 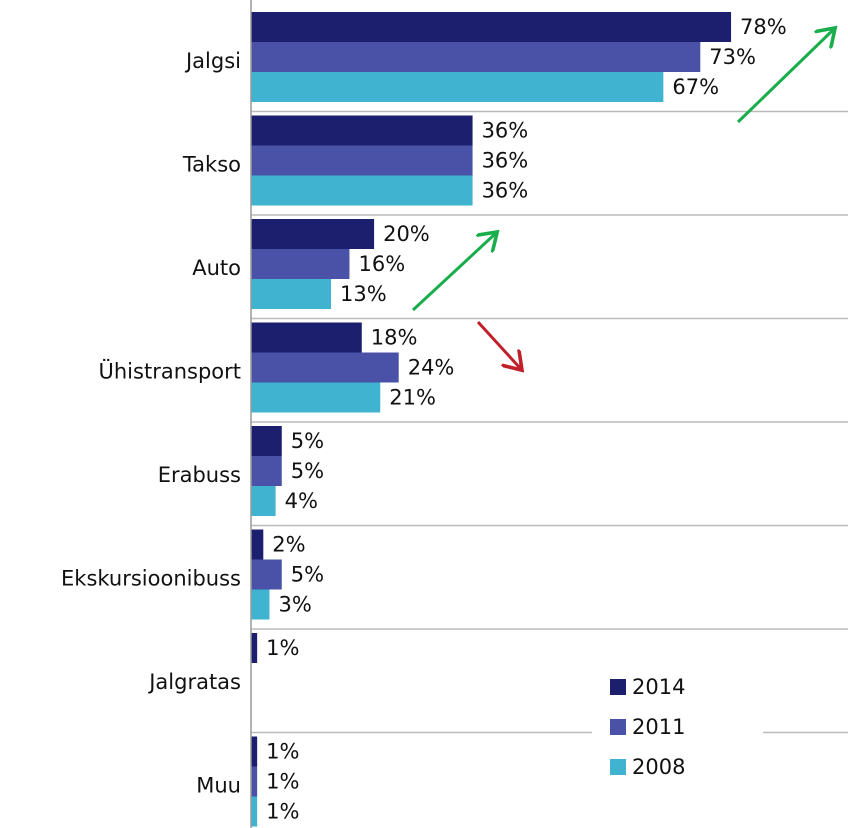 I want to click on y-tick-label: Auto, so click(x=216, y=268).